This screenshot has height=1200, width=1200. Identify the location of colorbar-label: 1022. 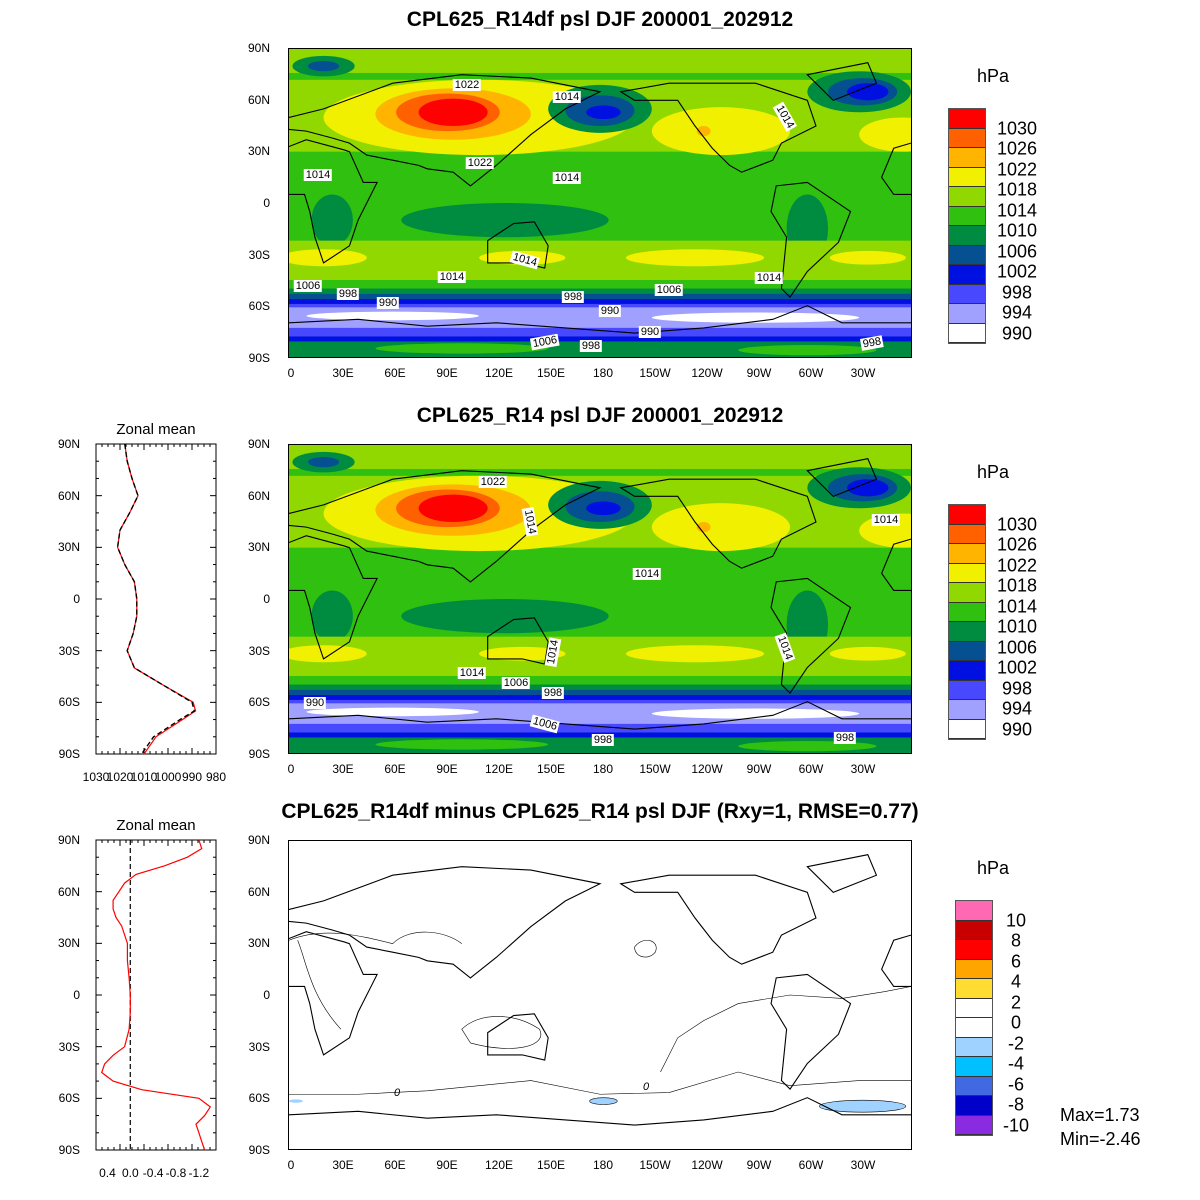
(1017, 565).